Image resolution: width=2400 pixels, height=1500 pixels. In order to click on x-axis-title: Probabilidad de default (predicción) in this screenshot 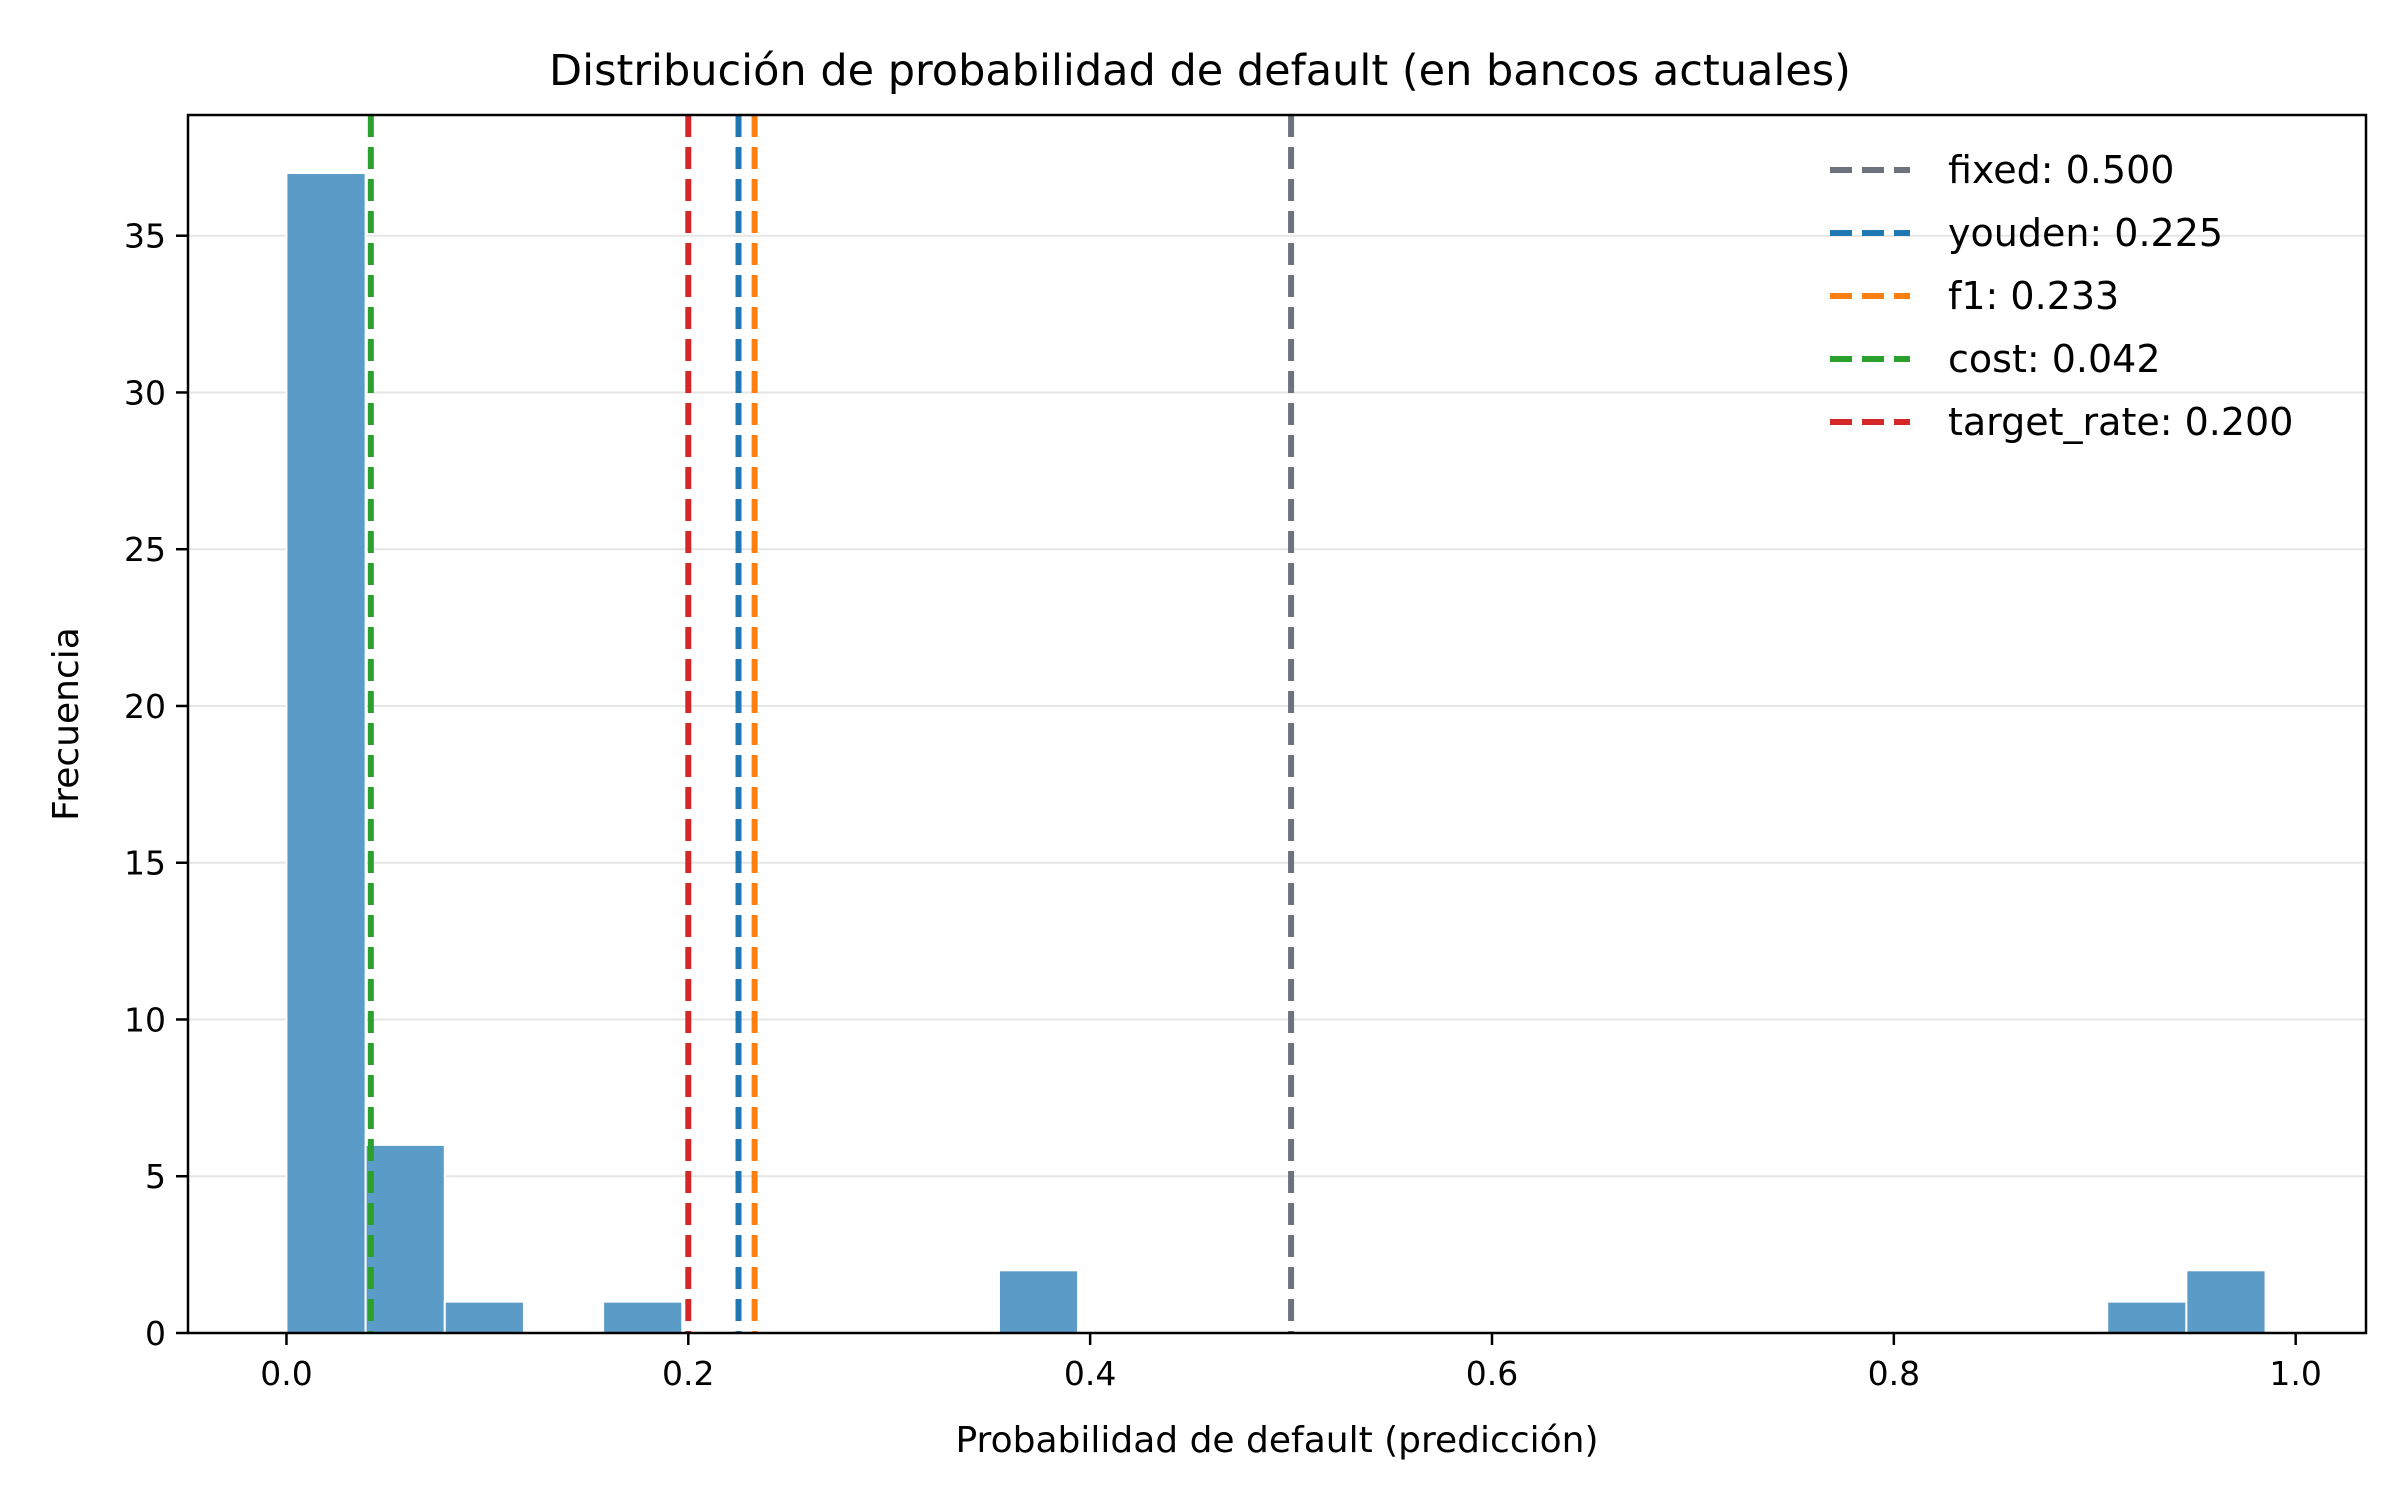, I will do `click(1276, 1440)`.